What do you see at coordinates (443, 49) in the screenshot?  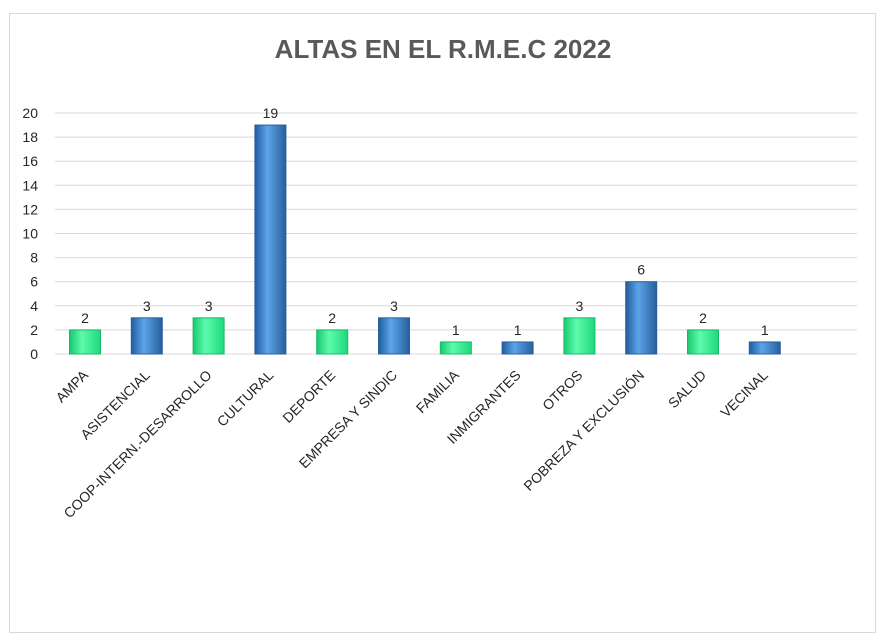 I see `chart-title: ALTAS EN EL R.M.E.C 2022` at bounding box center [443, 49].